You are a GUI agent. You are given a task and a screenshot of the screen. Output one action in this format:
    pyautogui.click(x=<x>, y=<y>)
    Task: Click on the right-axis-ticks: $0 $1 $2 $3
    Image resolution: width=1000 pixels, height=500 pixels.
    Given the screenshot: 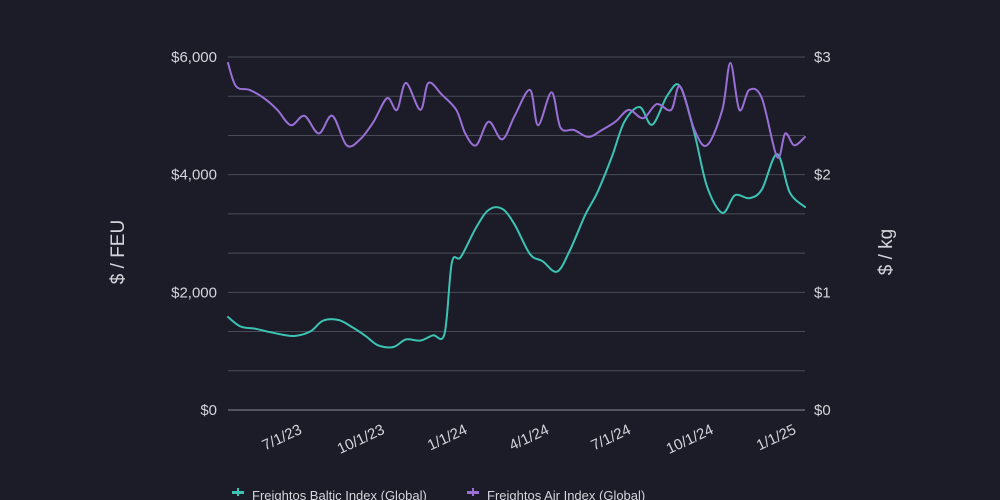 What is the action you would take?
    pyautogui.click(x=822, y=234)
    